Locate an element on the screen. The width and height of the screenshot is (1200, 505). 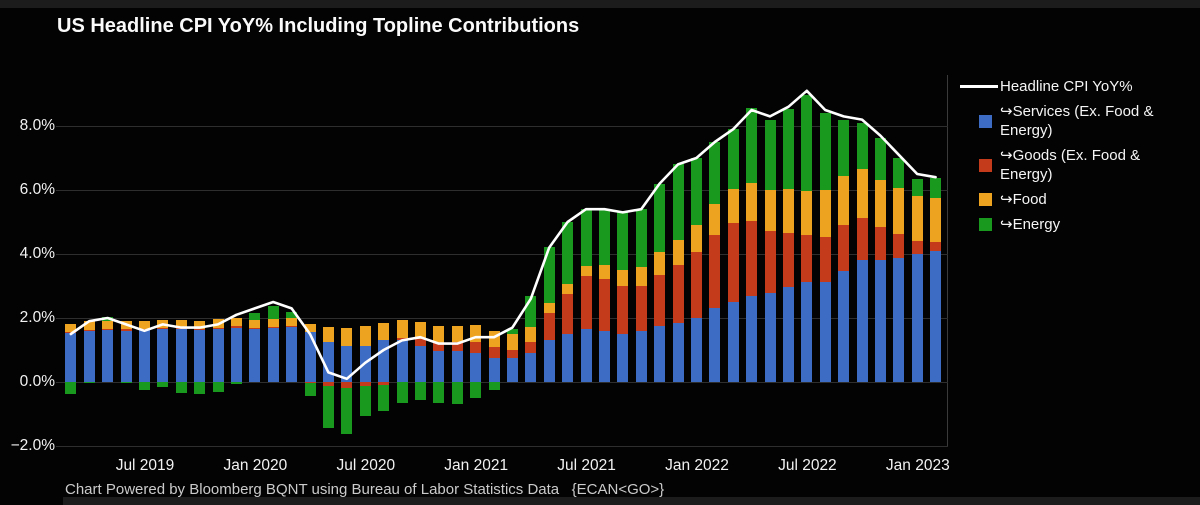
bar-segment-goods-jan-2022 is located at coordinates (715, 271).